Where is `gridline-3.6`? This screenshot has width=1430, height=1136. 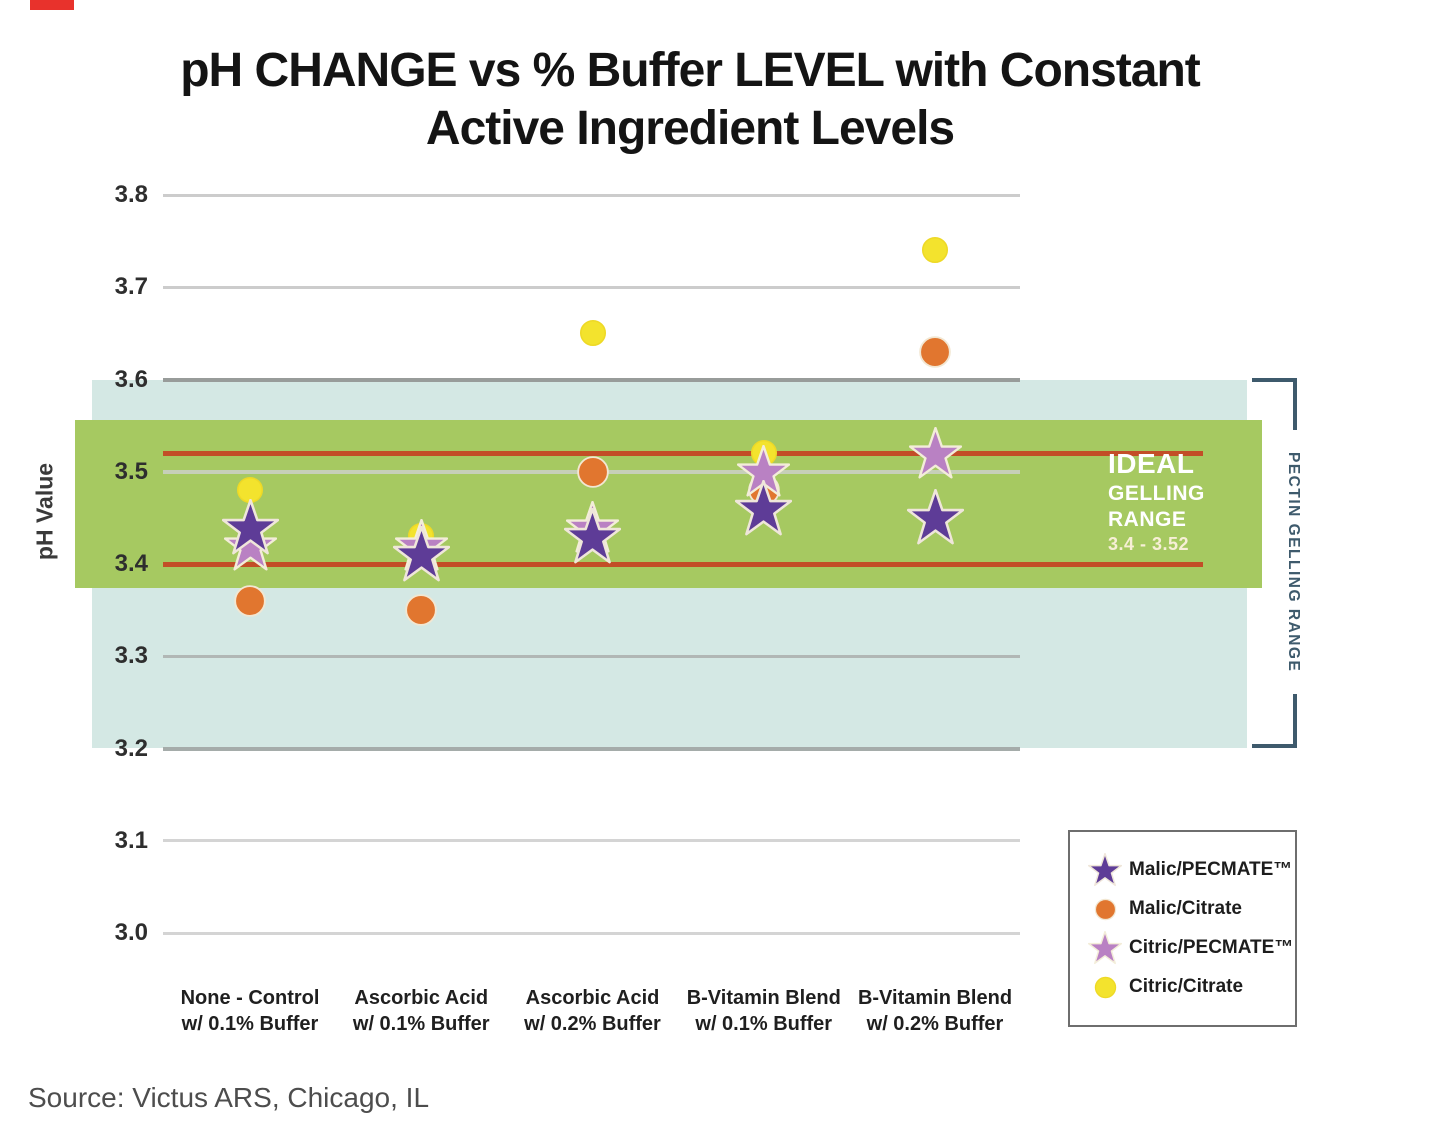 gridline-3.6 is located at coordinates (591, 379).